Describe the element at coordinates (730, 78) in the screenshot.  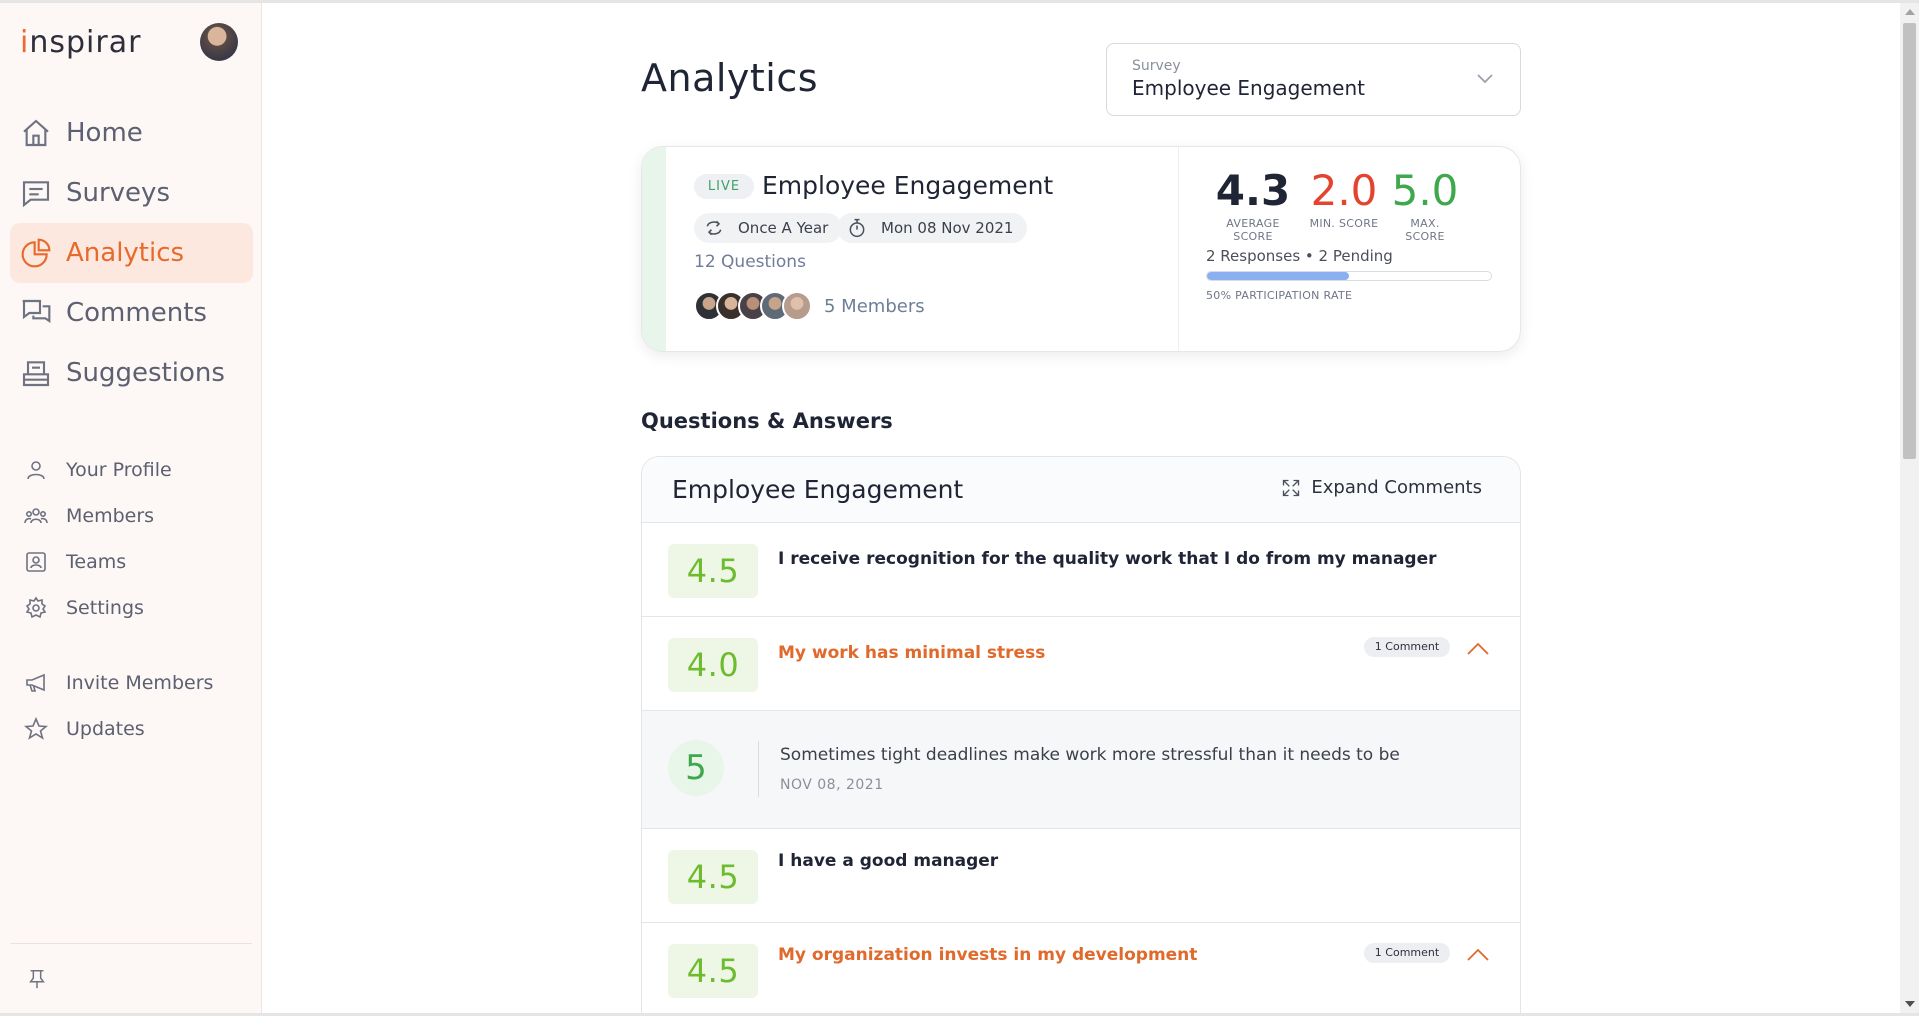
I see `page-title: Analytics` at that location.